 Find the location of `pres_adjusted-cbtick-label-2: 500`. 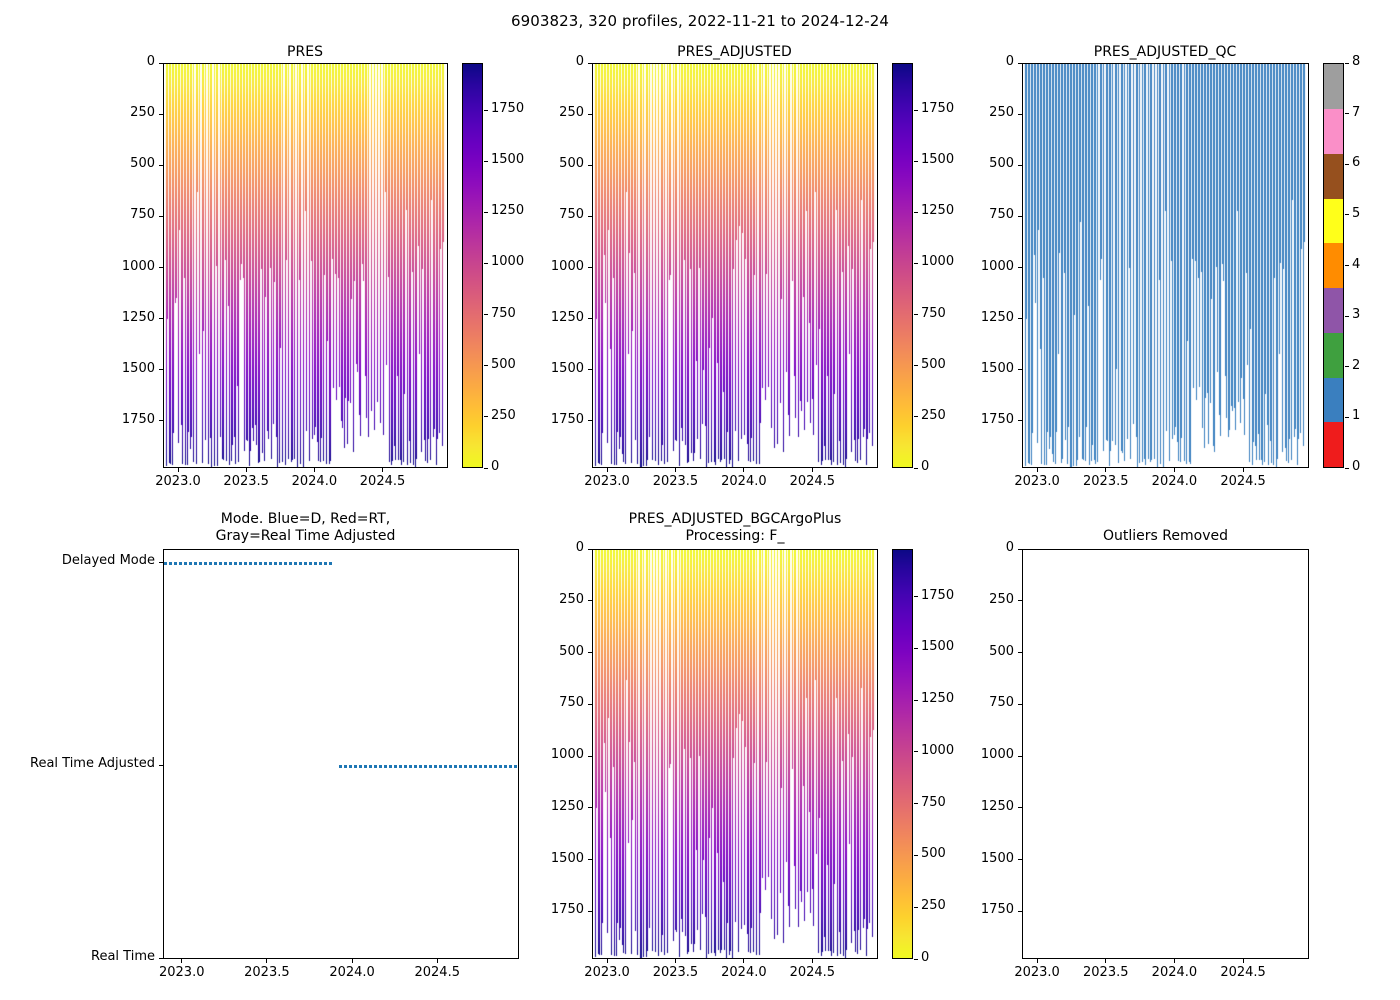

pres_adjusted-cbtick-label-2: 500 is located at coordinates (933, 364).